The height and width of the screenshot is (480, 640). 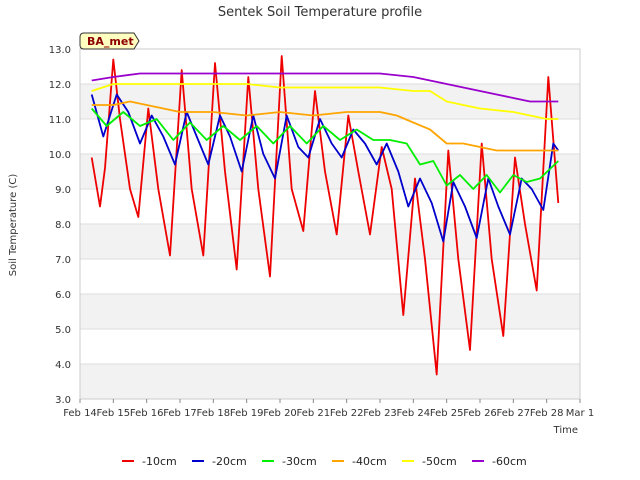 I want to click on legend-label: -10cm, so click(x=159, y=461).